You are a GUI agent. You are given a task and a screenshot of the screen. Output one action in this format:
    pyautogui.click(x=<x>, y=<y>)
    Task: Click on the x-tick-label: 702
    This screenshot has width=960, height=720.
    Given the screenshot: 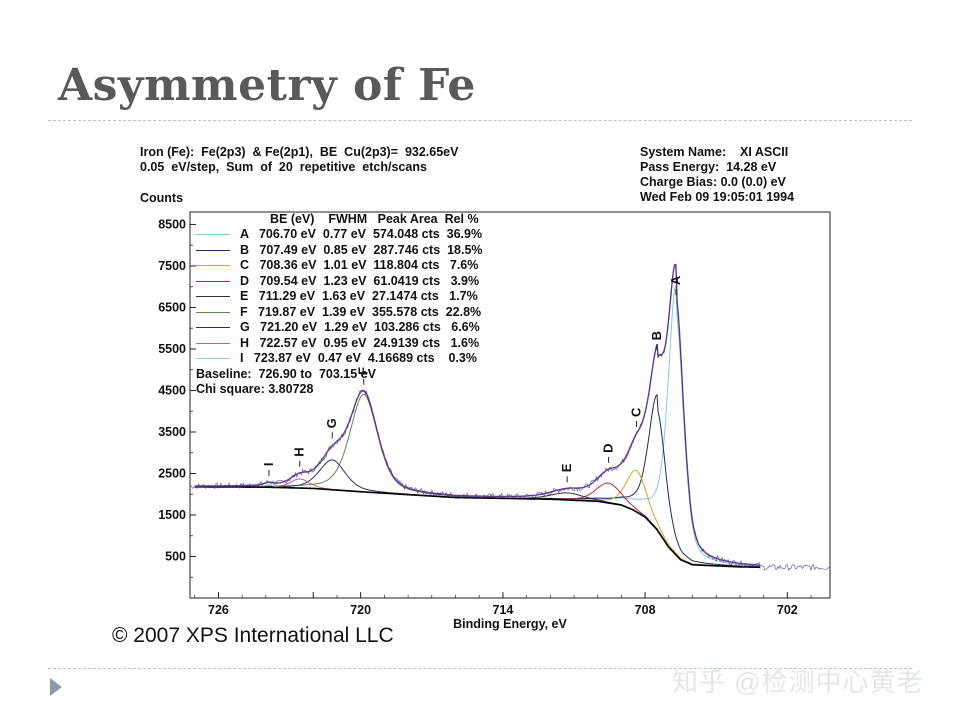 What is the action you would take?
    pyautogui.click(x=787, y=610)
    